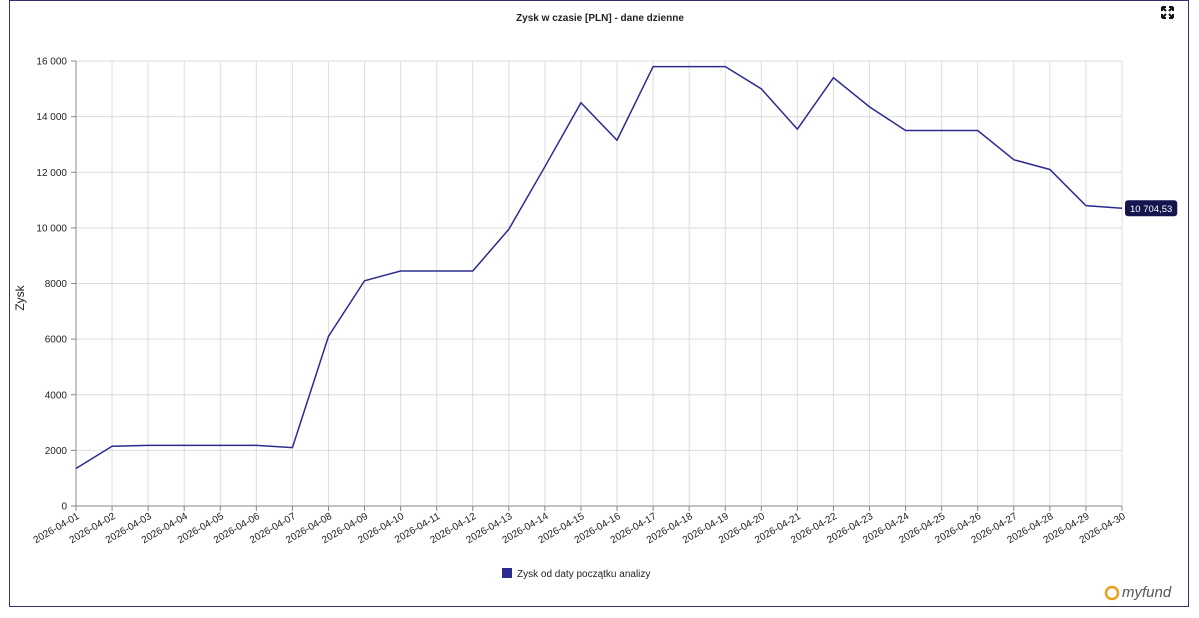 The image size is (1199, 618). Describe the element at coordinates (1112, 593) in the screenshot. I see `logo-icon` at that location.